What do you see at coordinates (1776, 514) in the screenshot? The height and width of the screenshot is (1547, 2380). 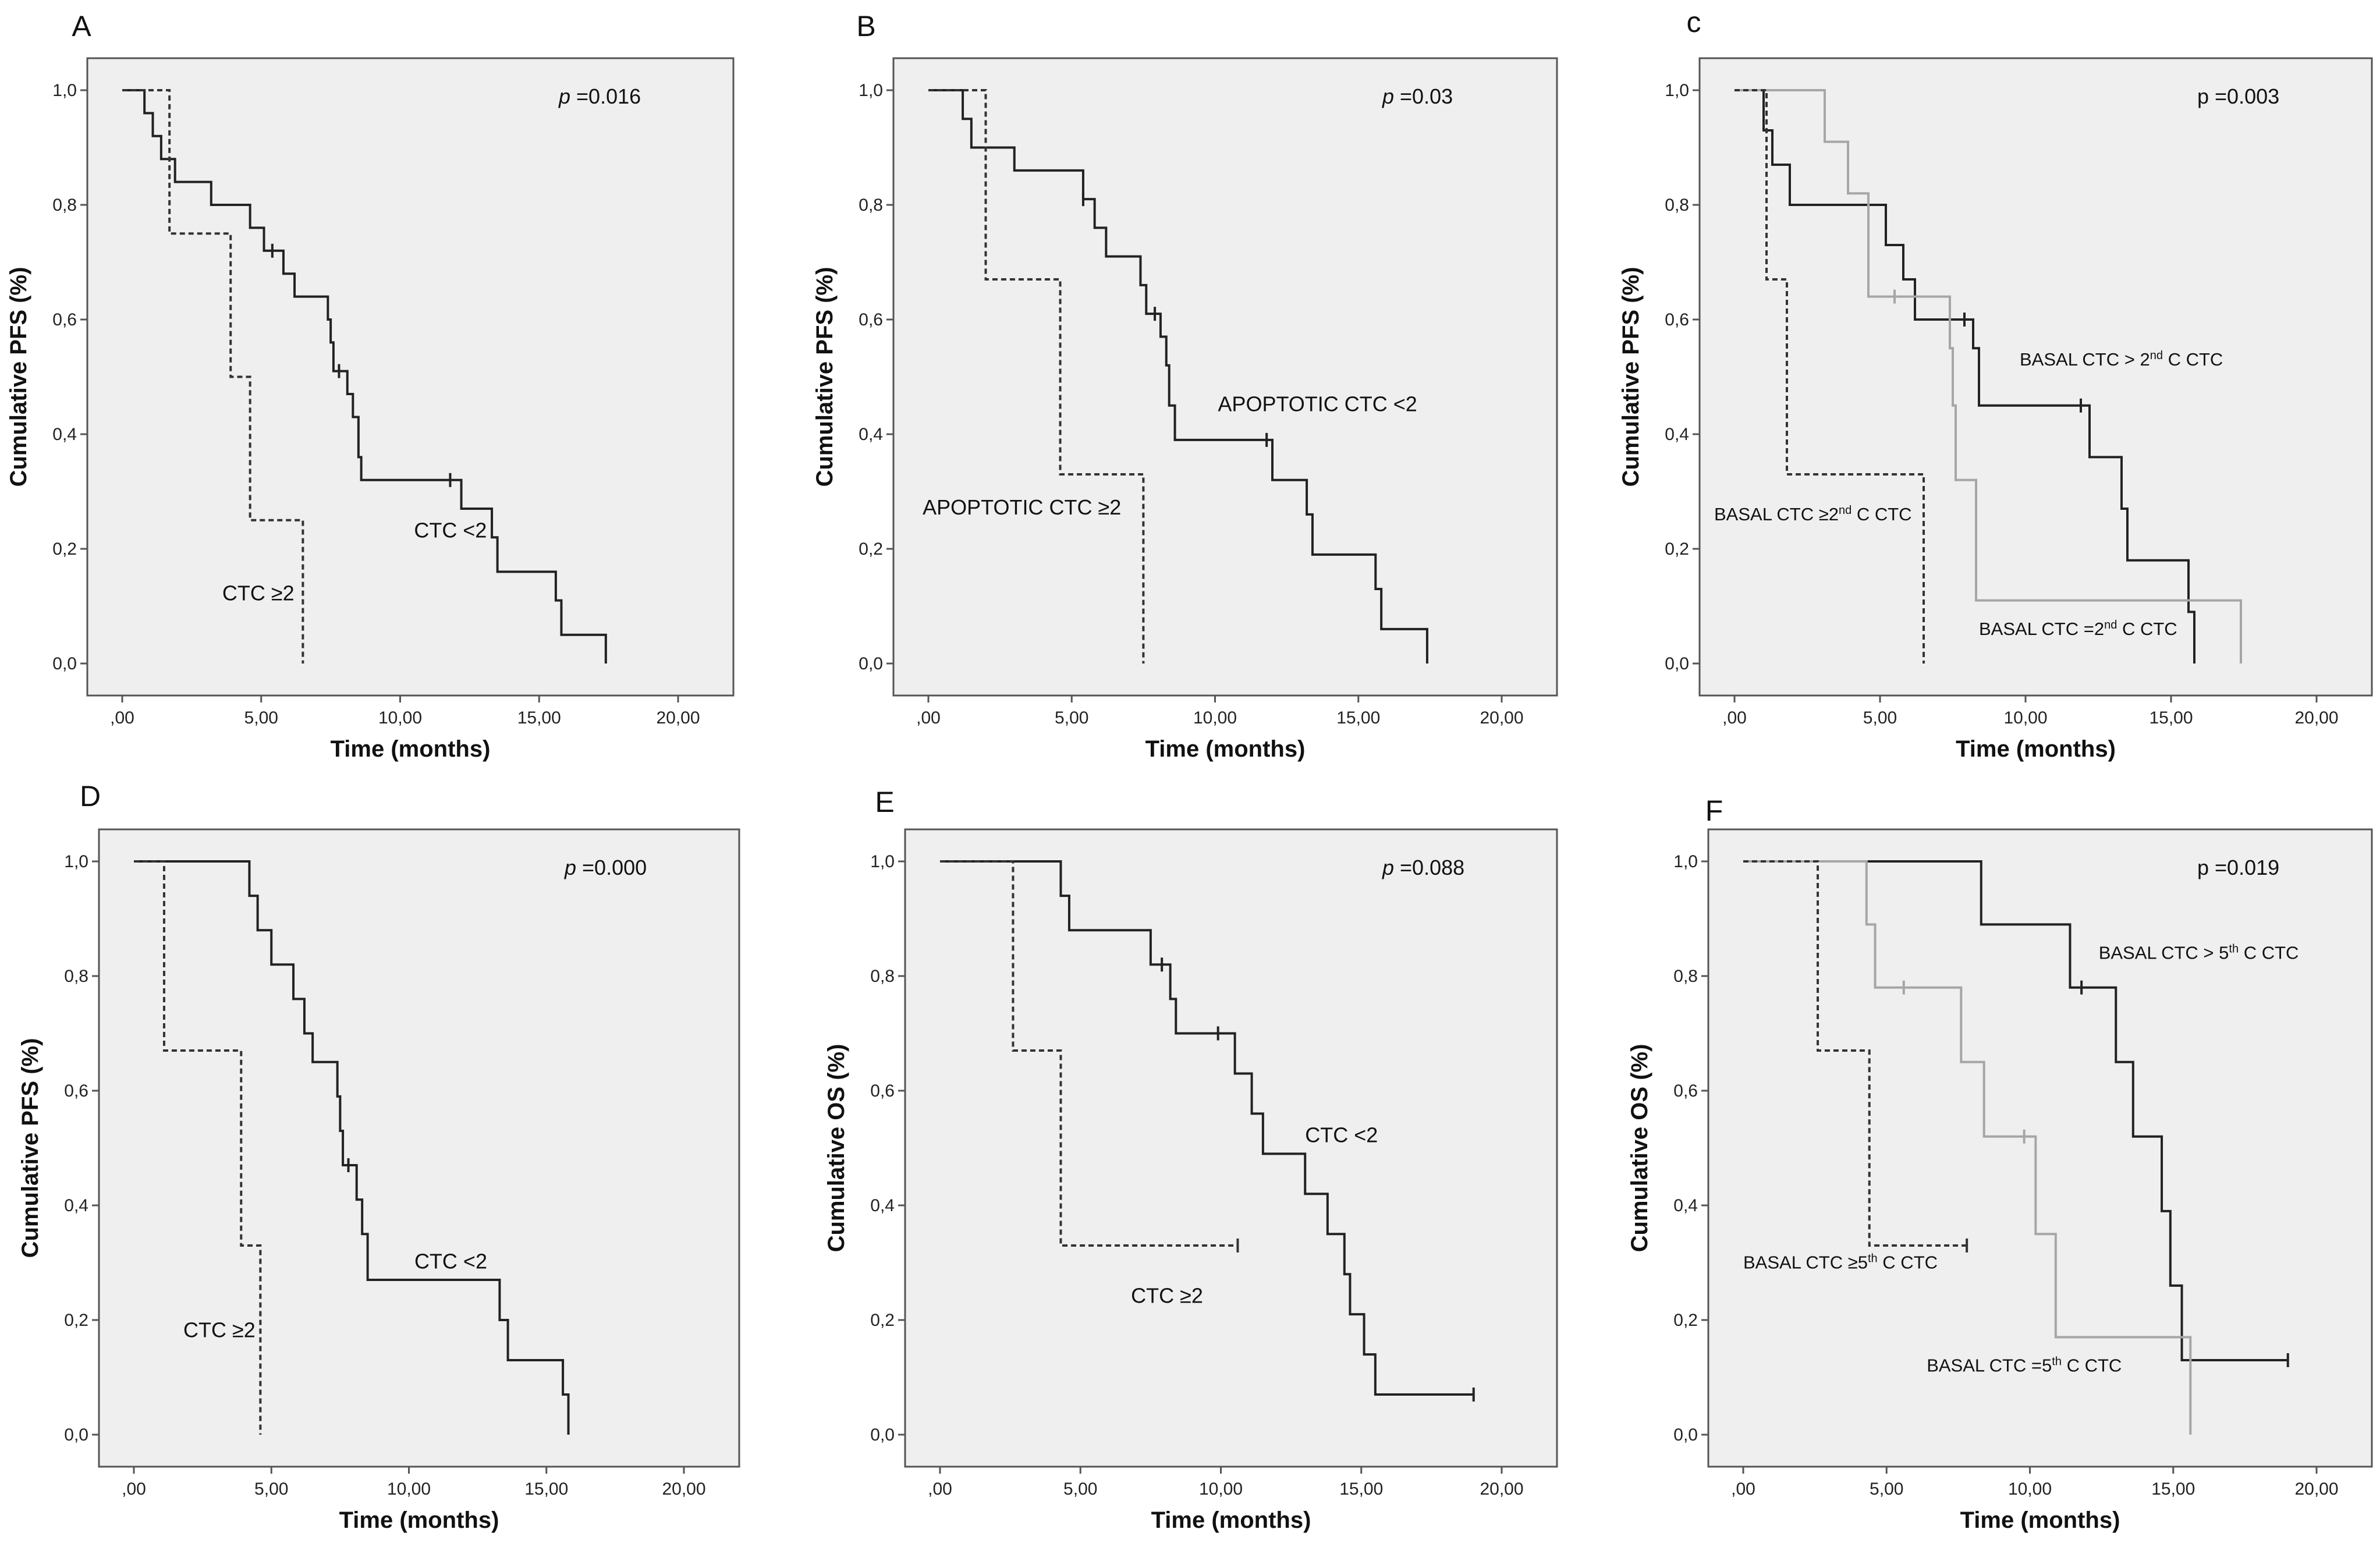 I see `curve-label-name: BASAL CTC ≥2` at bounding box center [1776, 514].